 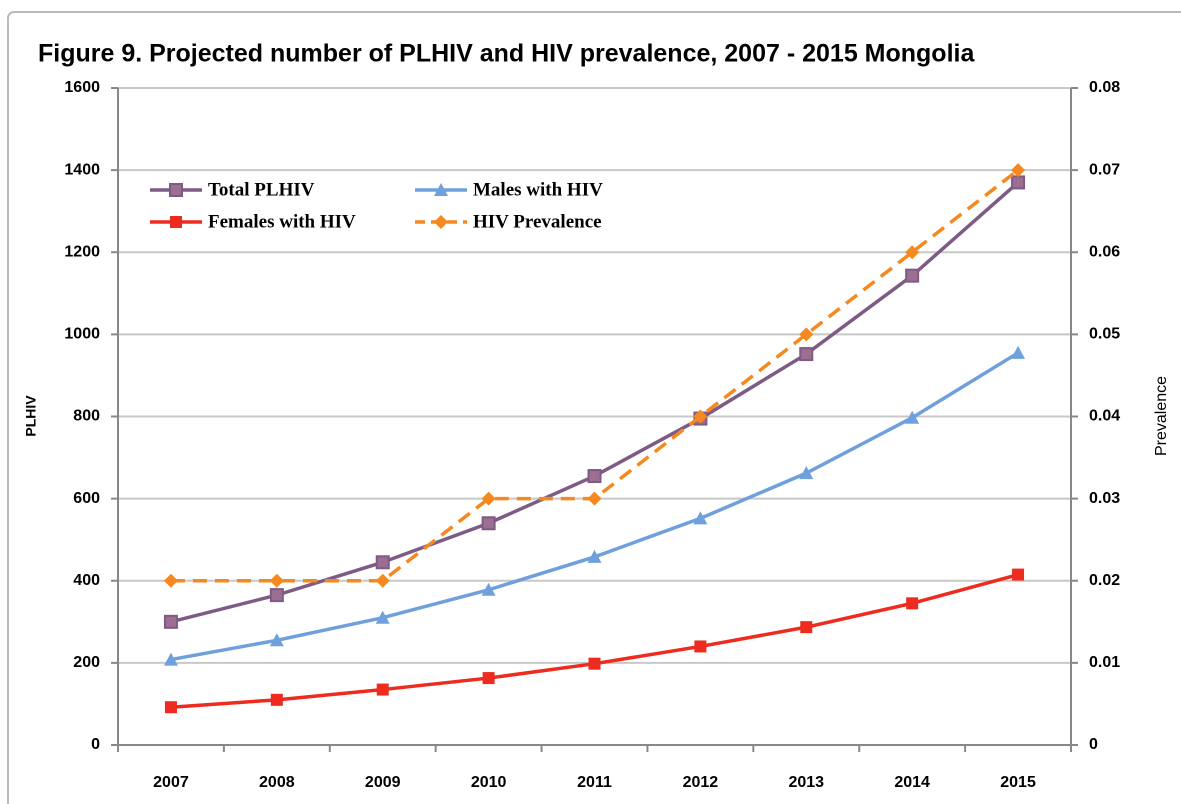 What do you see at coordinates (1104, 334) in the screenshot?
I see `y2-tick-label: 0.05` at bounding box center [1104, 334].